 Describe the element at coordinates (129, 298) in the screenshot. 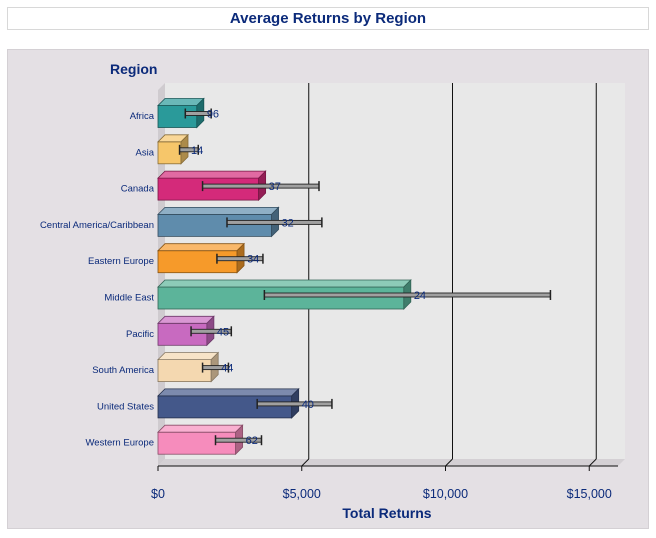

I see `y-tick-label: Middle East` at that location.